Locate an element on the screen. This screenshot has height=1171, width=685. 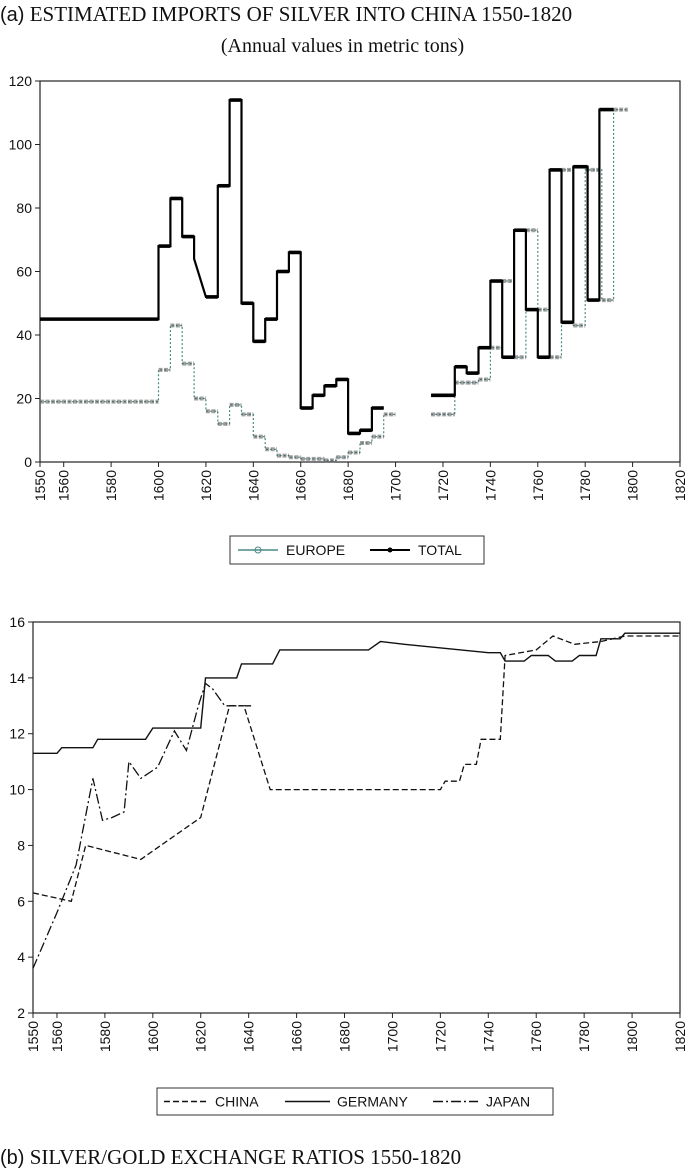
legend-box is located at coordinates (355, 1101).